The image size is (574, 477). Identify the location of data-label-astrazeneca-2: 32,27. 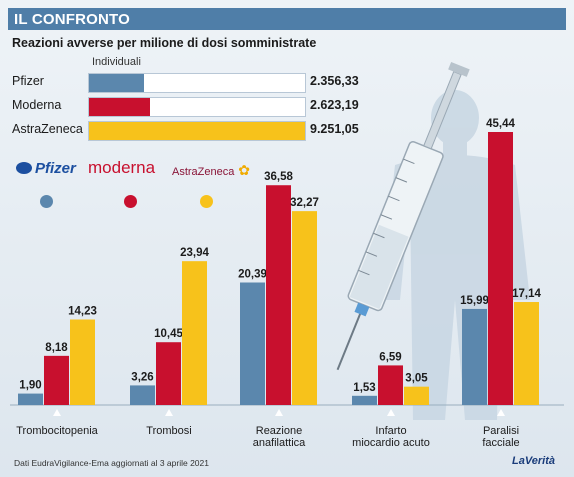
(304, 203).